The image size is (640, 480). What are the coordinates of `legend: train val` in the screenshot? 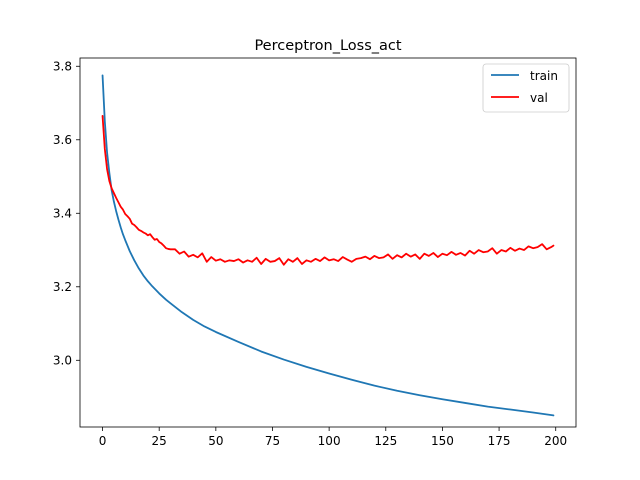 It's located at (526, 88).